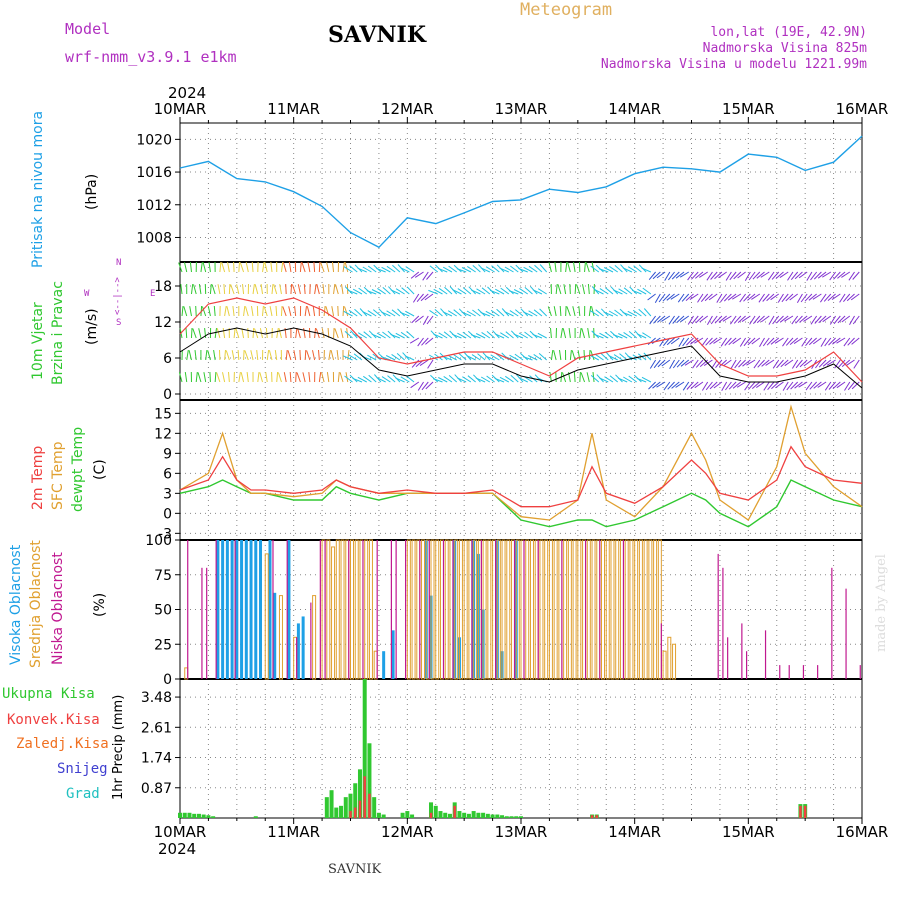  I want to click on precip-legend-snow: Snijeg, so click(82, 769).